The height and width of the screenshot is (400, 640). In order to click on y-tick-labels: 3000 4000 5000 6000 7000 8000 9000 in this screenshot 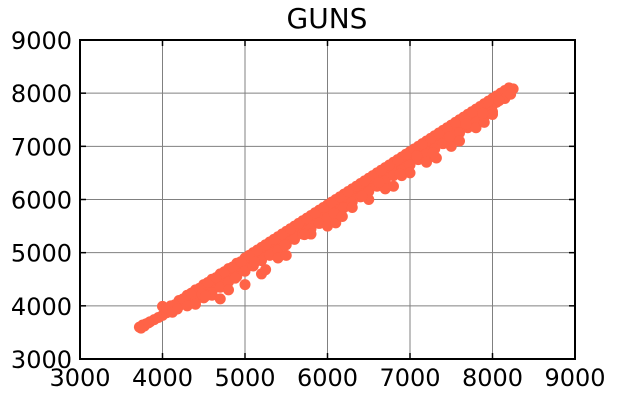, I will do `click(41, 200)`.